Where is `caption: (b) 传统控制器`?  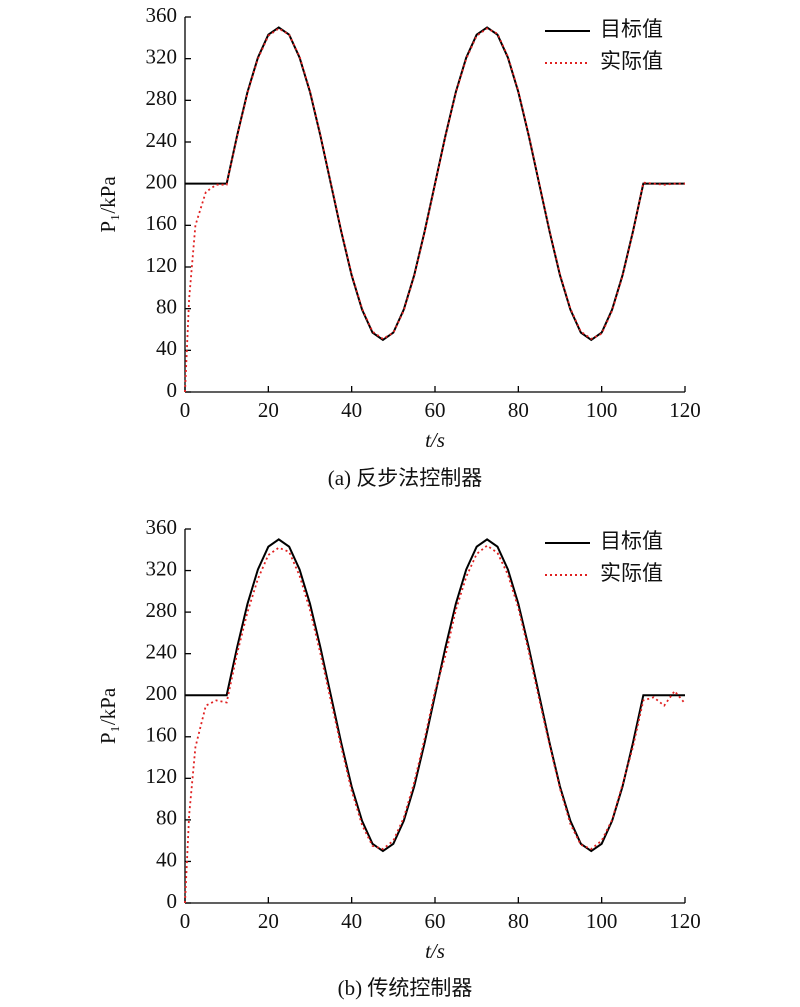
caption: (b) 传统控制器 is located at coordinates (405, 988).